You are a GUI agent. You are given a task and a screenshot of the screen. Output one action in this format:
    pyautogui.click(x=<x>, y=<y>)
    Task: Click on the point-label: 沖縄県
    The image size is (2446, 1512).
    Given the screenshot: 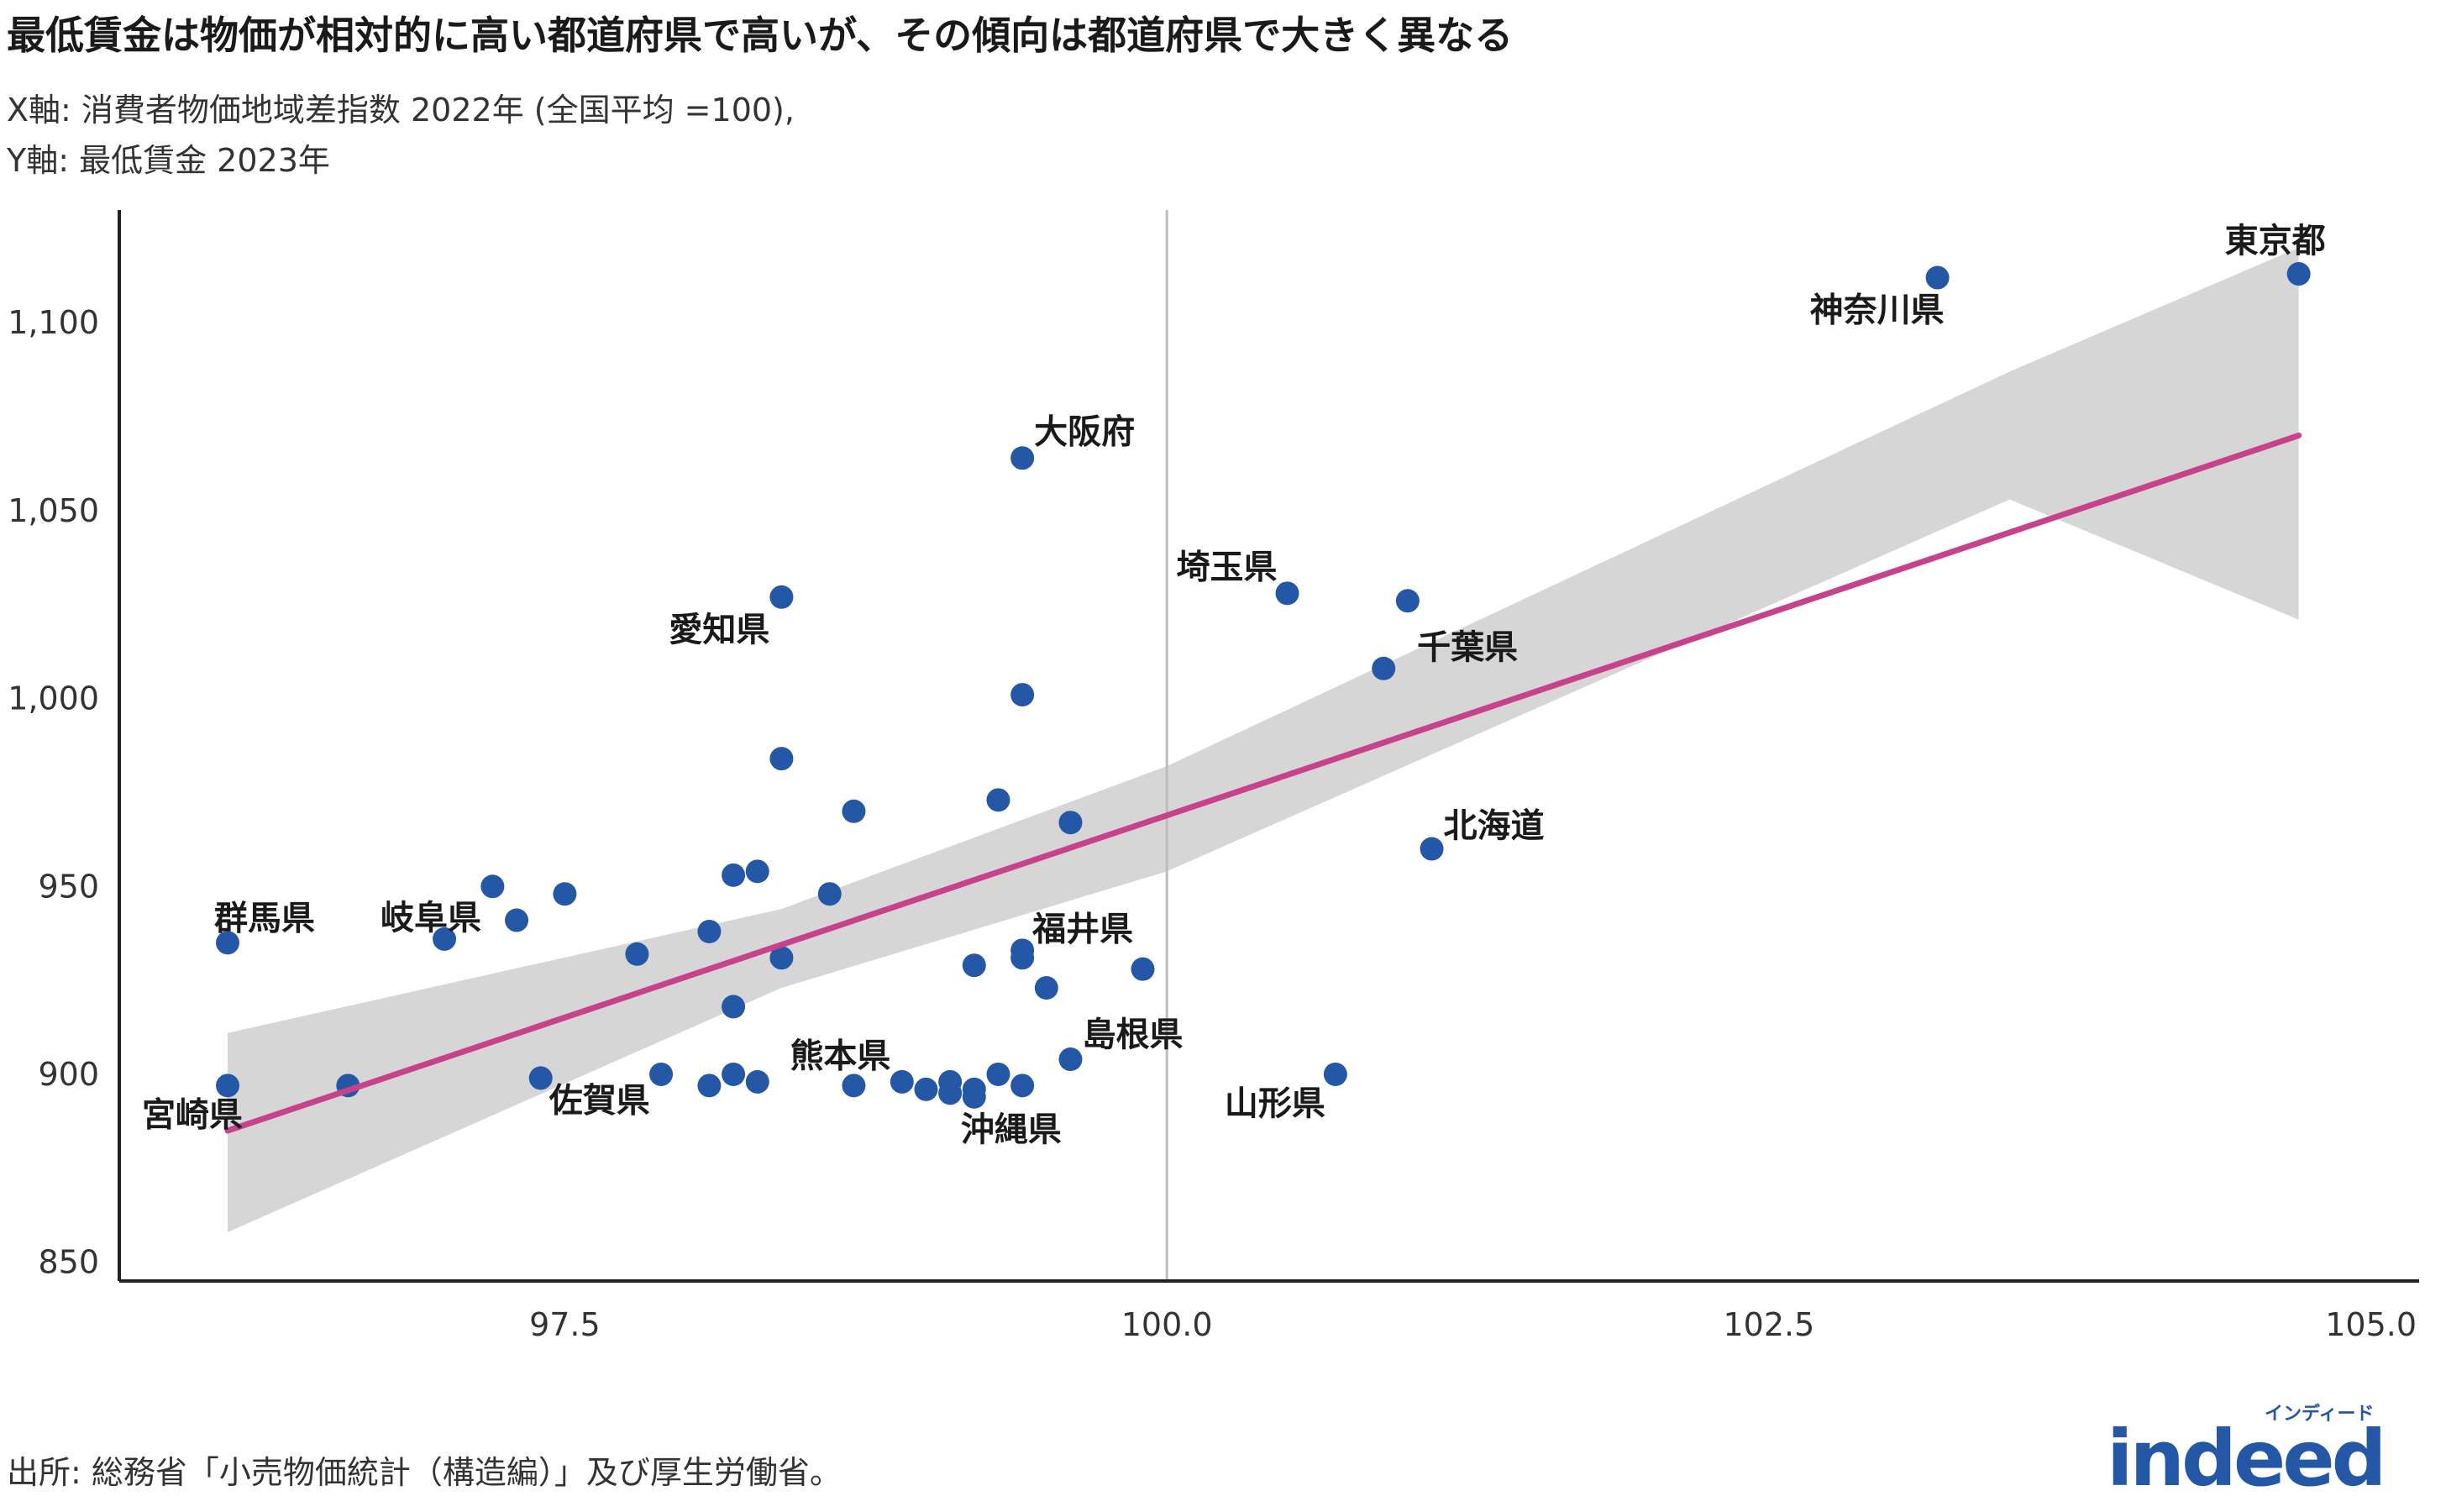 What is the action you would take?
    pyautogui.click(x=1011, y=1129)
    